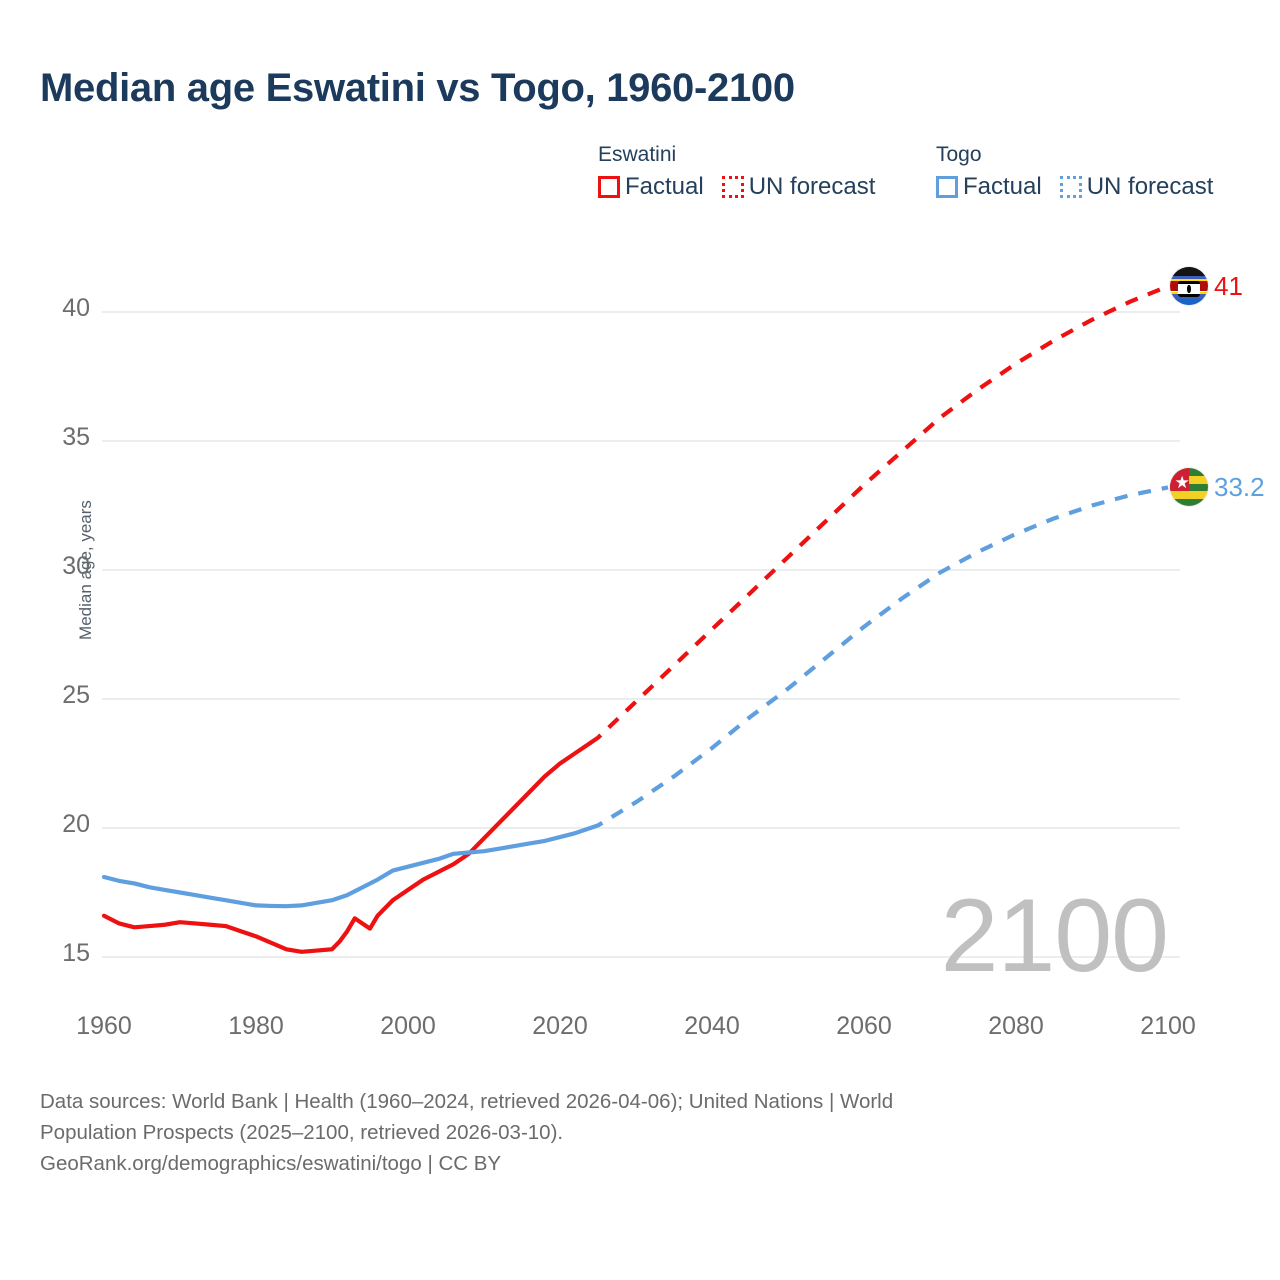  I want to click on legend-swatch-solid-red, so click(609, 187).